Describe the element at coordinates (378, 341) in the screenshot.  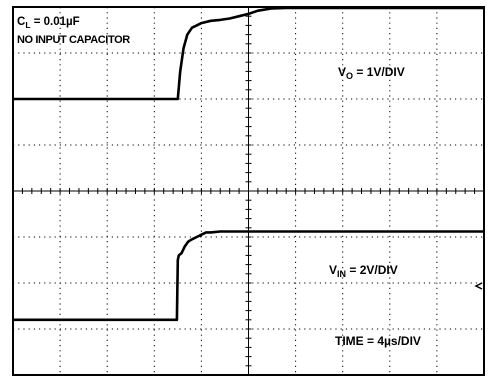
I see `time-scale-label: TIME = 4µs/DIV` at that location.